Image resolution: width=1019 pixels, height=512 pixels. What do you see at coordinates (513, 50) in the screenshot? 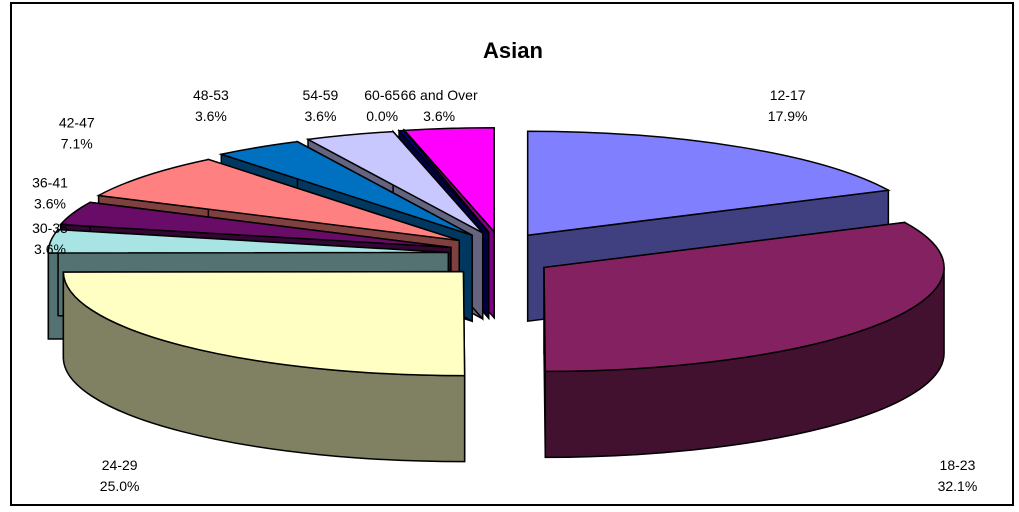
I see `chart-title: Asian` at bounding box center [513, 50].